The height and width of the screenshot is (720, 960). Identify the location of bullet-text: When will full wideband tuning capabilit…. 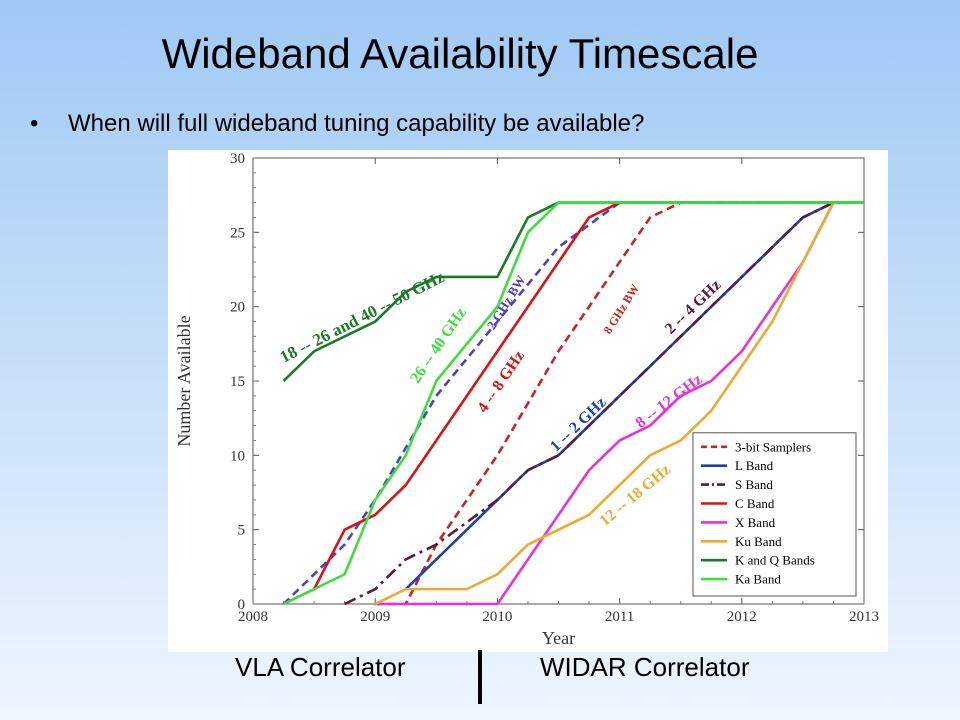
(356, 123).